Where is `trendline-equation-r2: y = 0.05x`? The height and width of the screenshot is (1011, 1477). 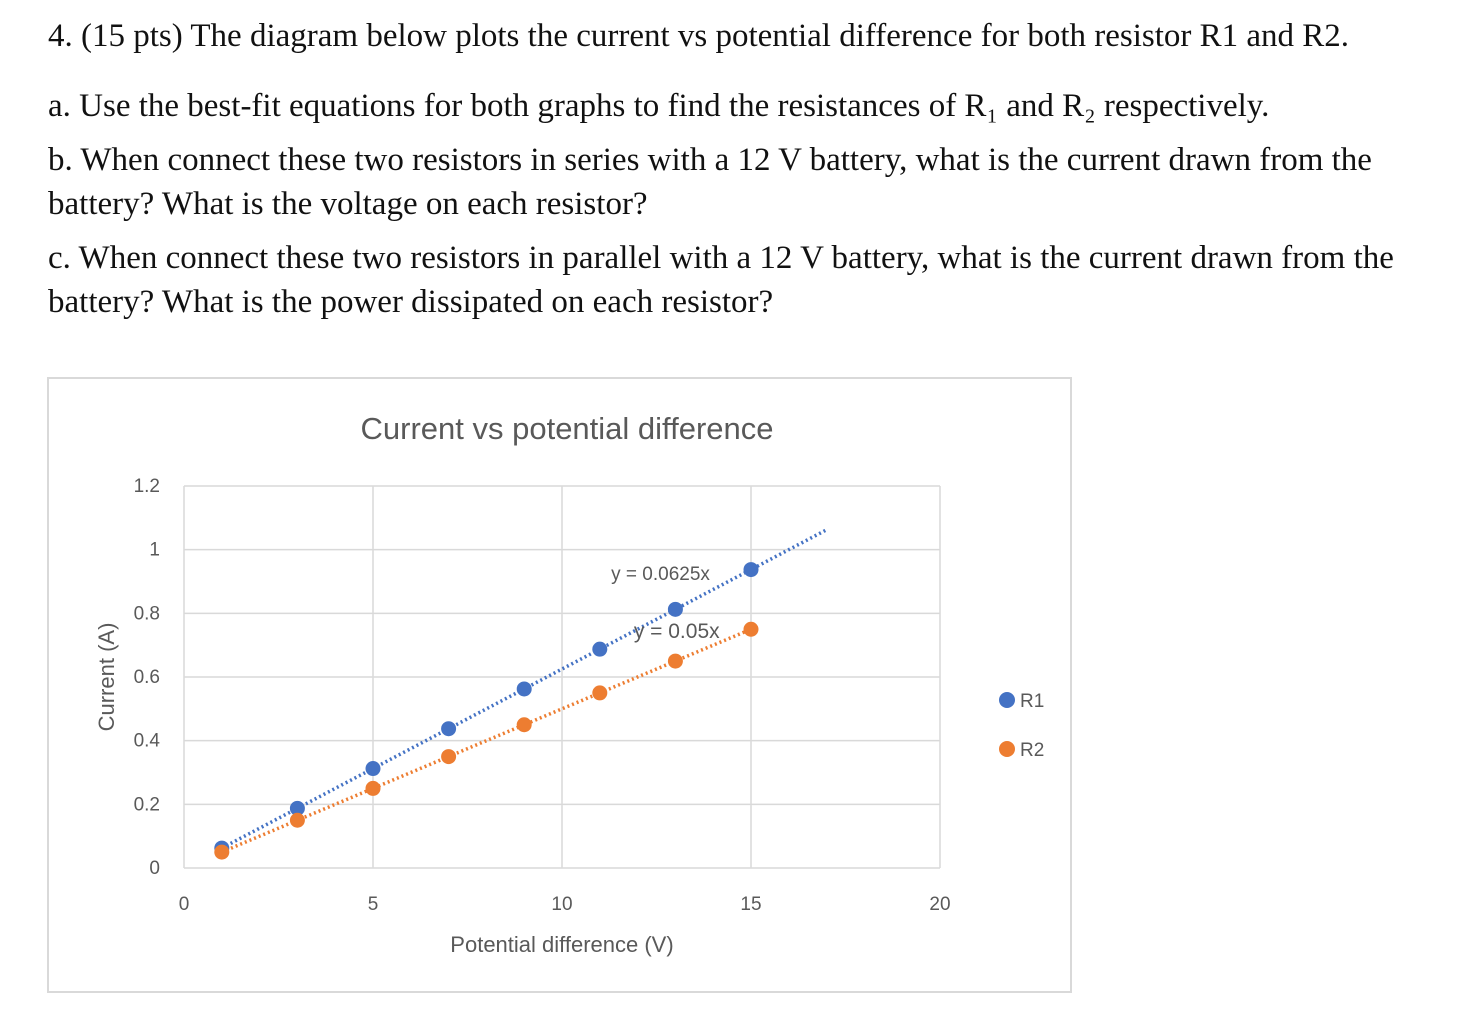 trendline-equation-r2: y = 0.05x is located at coordinates (677, 631).